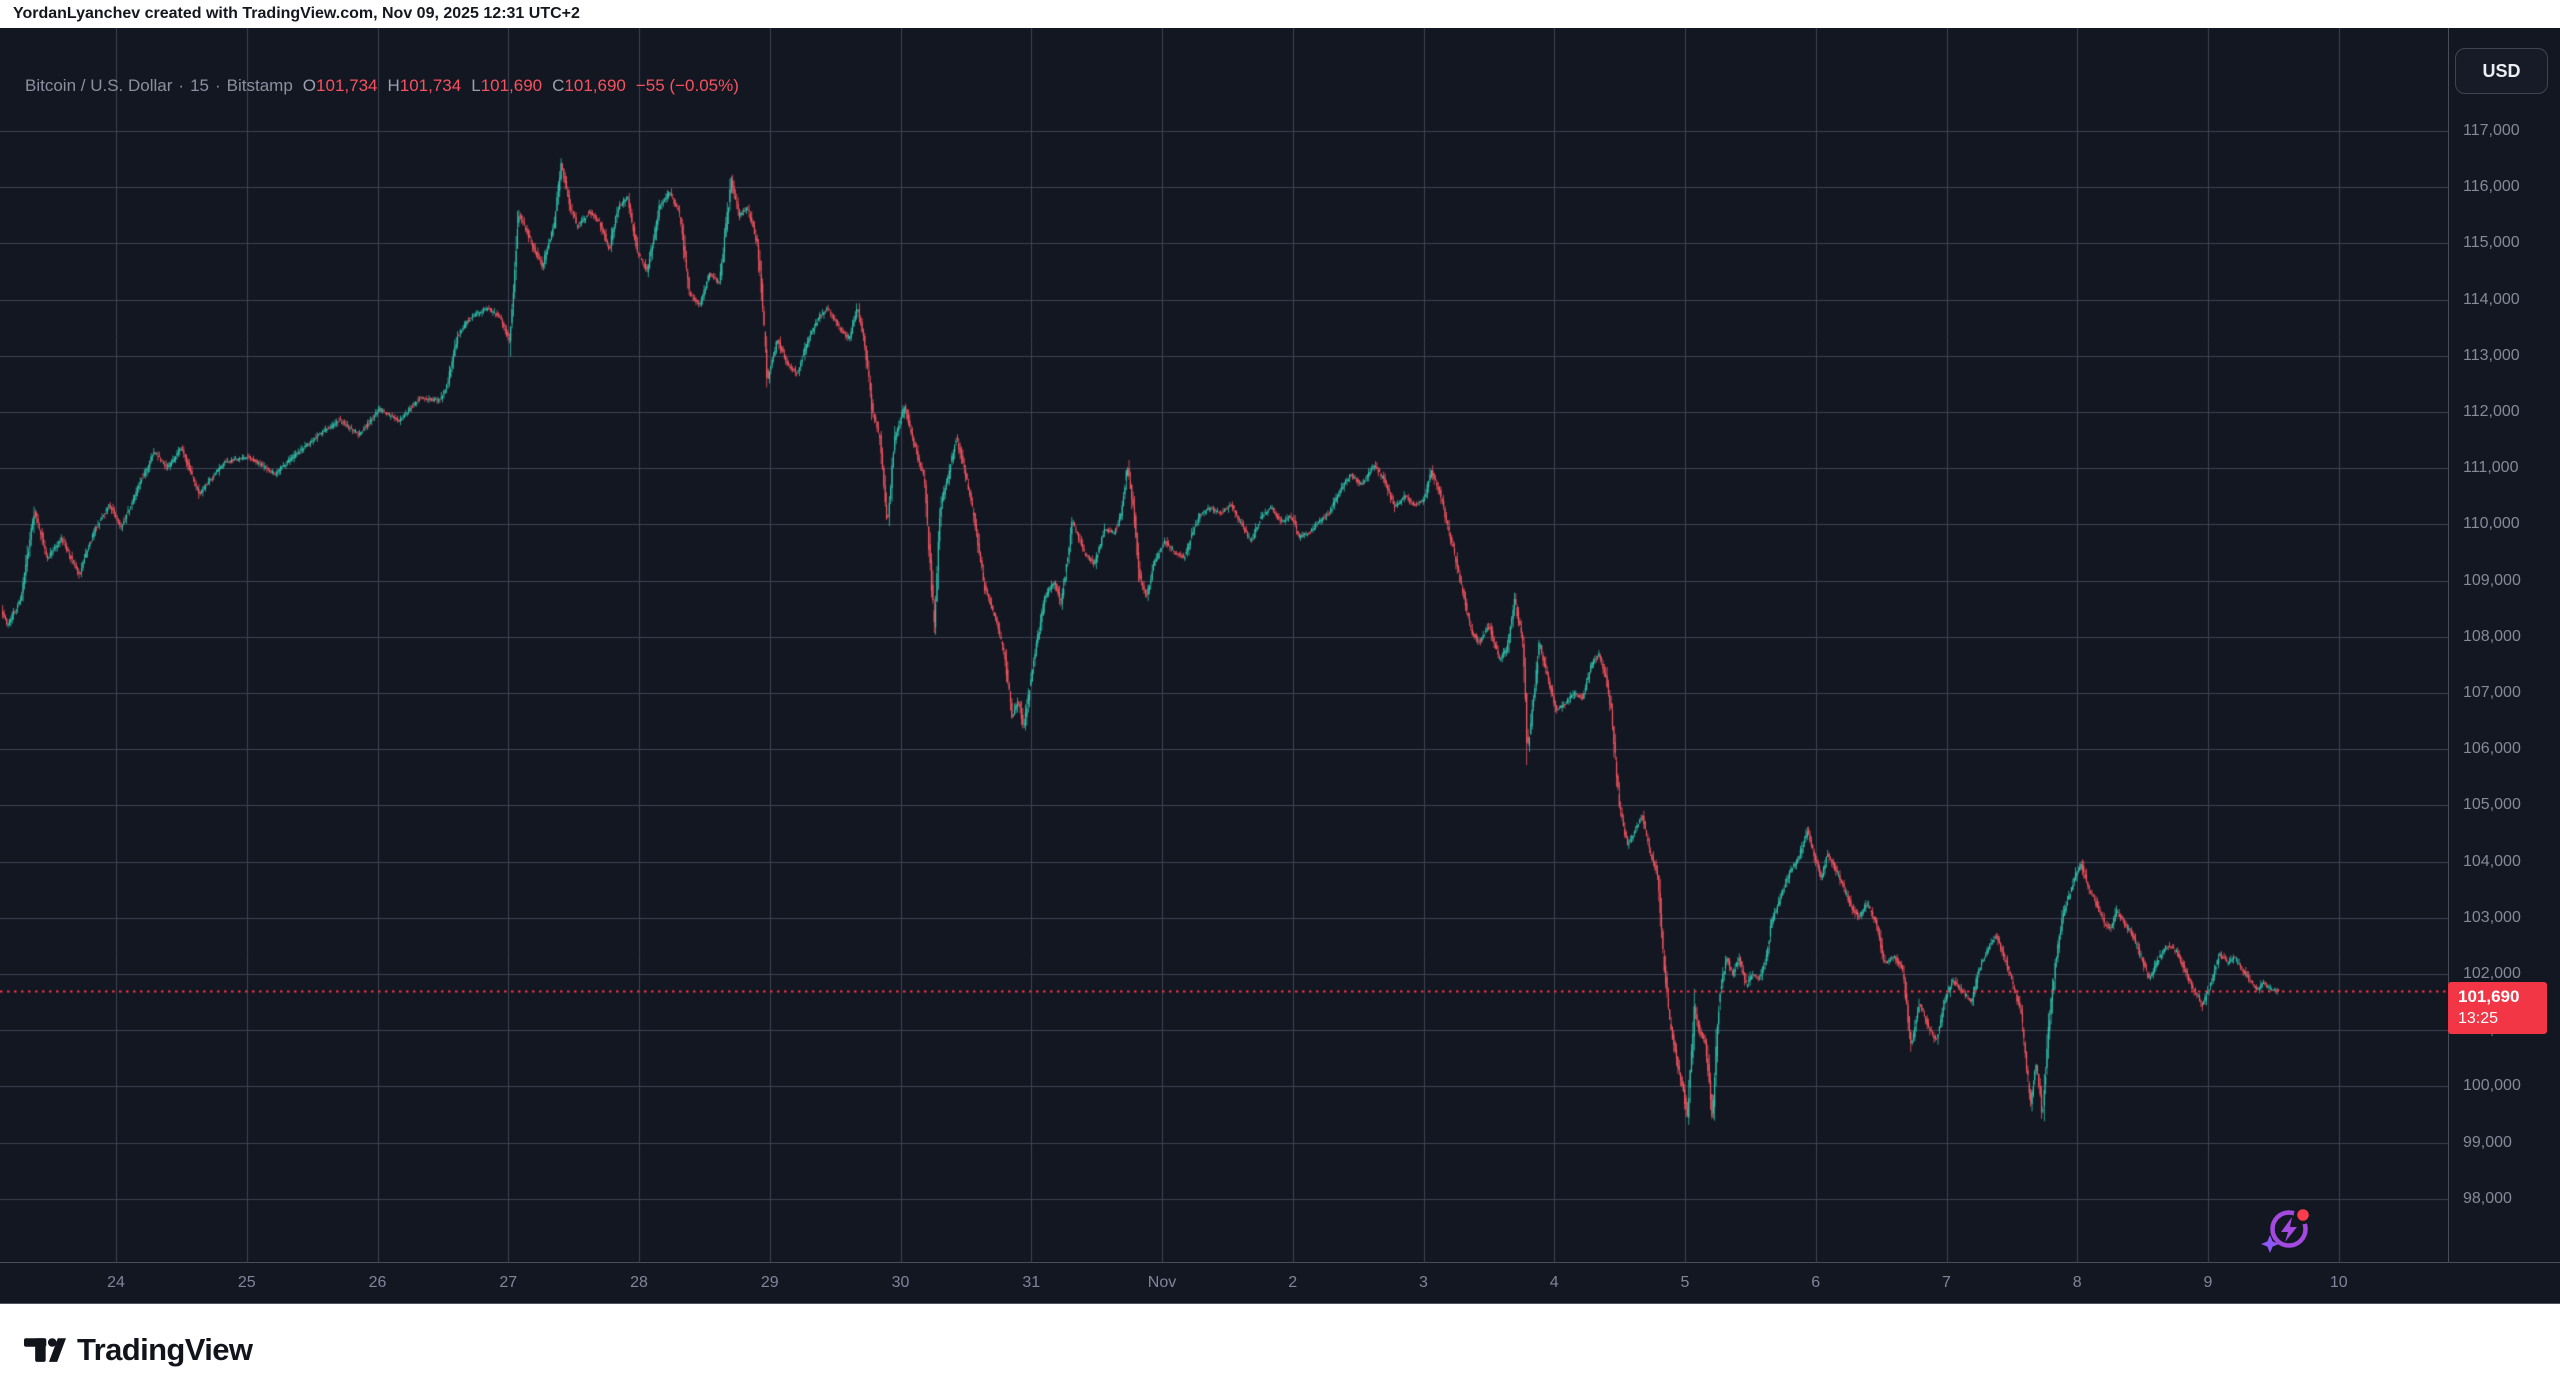 The width and height of the screenshot is (2560, 1400). I want to click on price-tick-label: 102,000, so click(2492, 973).